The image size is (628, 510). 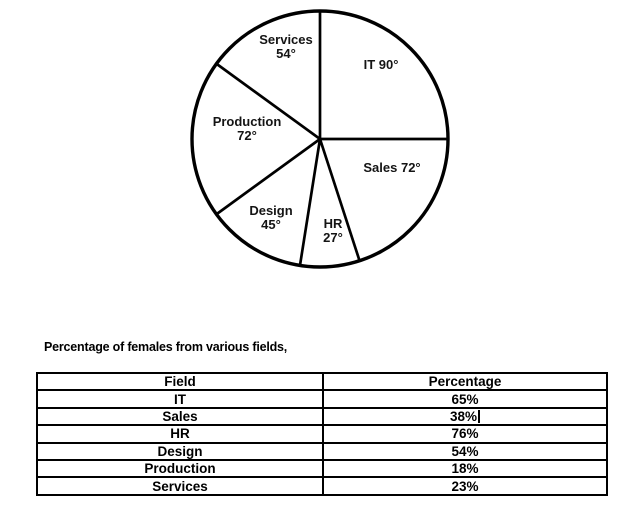 I want to click on pie-divider-production, so click(x=268, y=176).